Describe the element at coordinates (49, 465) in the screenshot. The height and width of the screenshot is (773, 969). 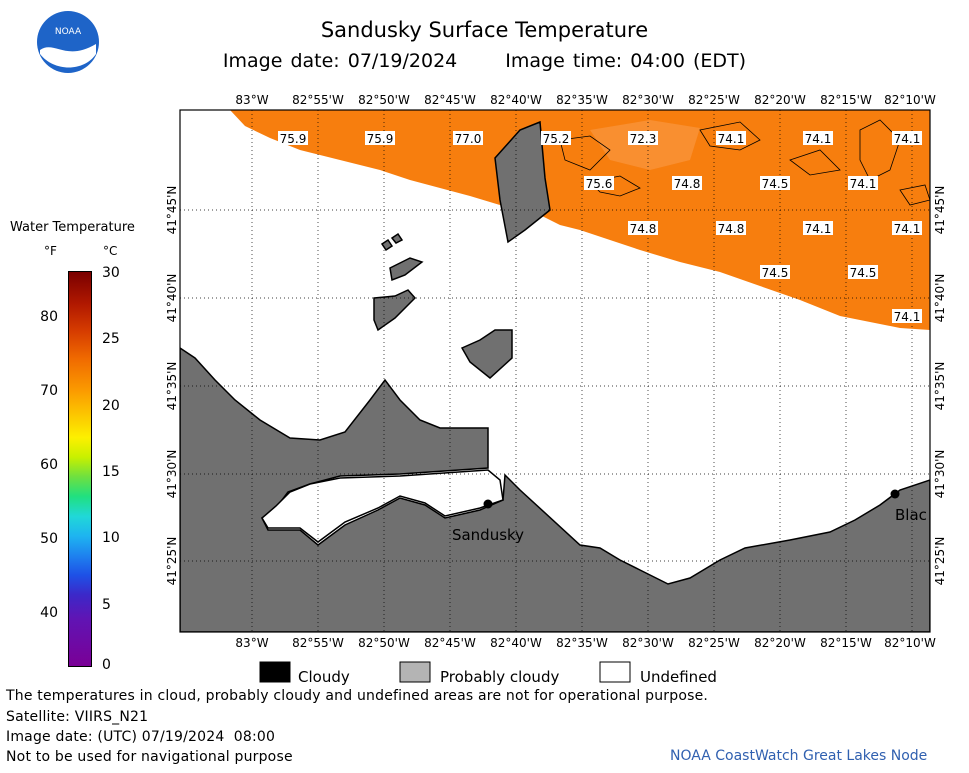
I see `f-tick: 60` at that location.